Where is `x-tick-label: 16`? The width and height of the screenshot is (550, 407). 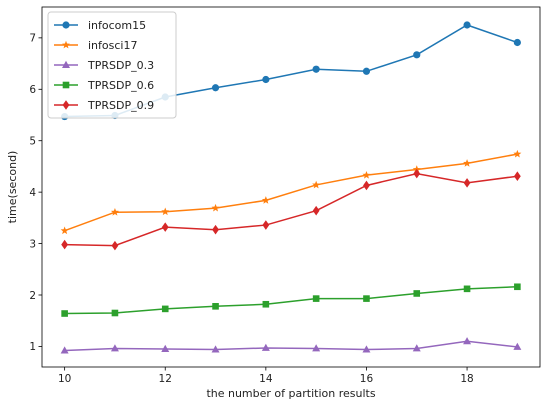 x-tick-label: 16 is located at coordinates (367, 379).